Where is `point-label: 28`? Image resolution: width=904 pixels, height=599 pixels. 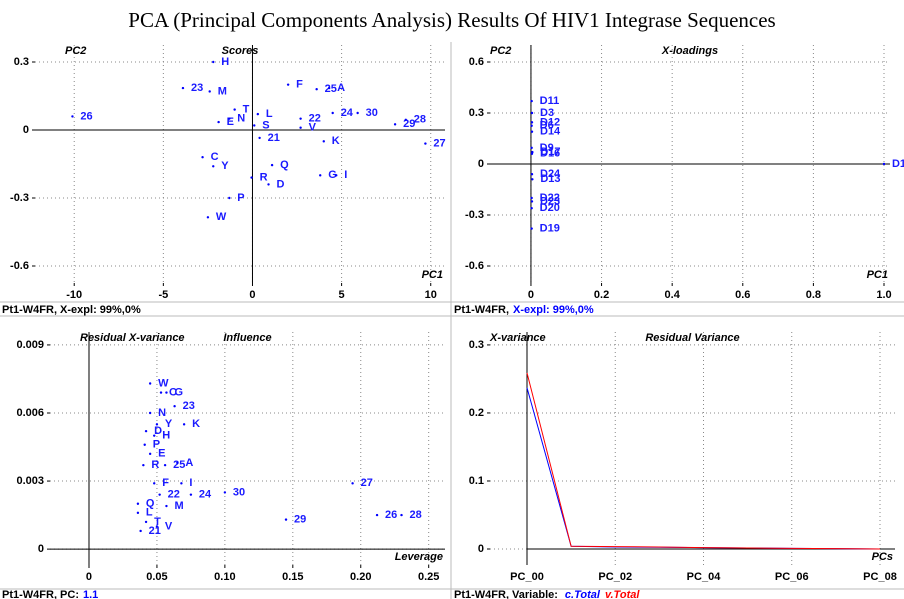
point-label: 28 is located at coordinates (416, 515).